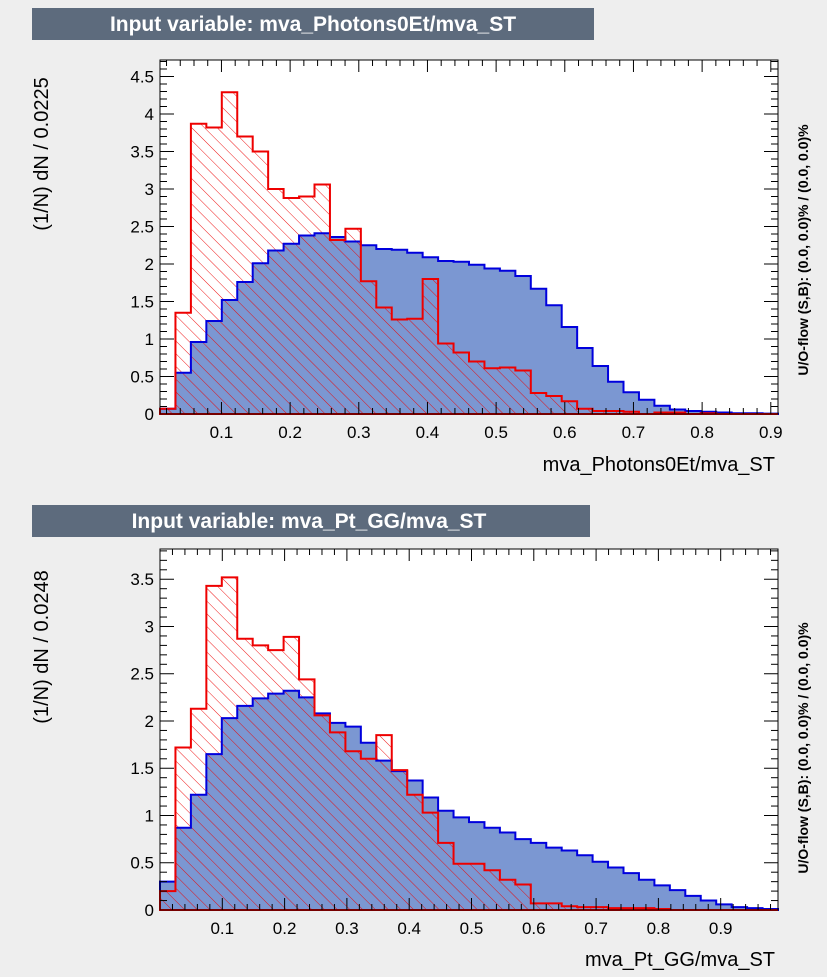 This screenshot has height=977, width=827. Describe the element at coordinates (680, 960) in the screenshot. I see `x-axis-label: mva_Pt_GG/mva_ST` at that location.